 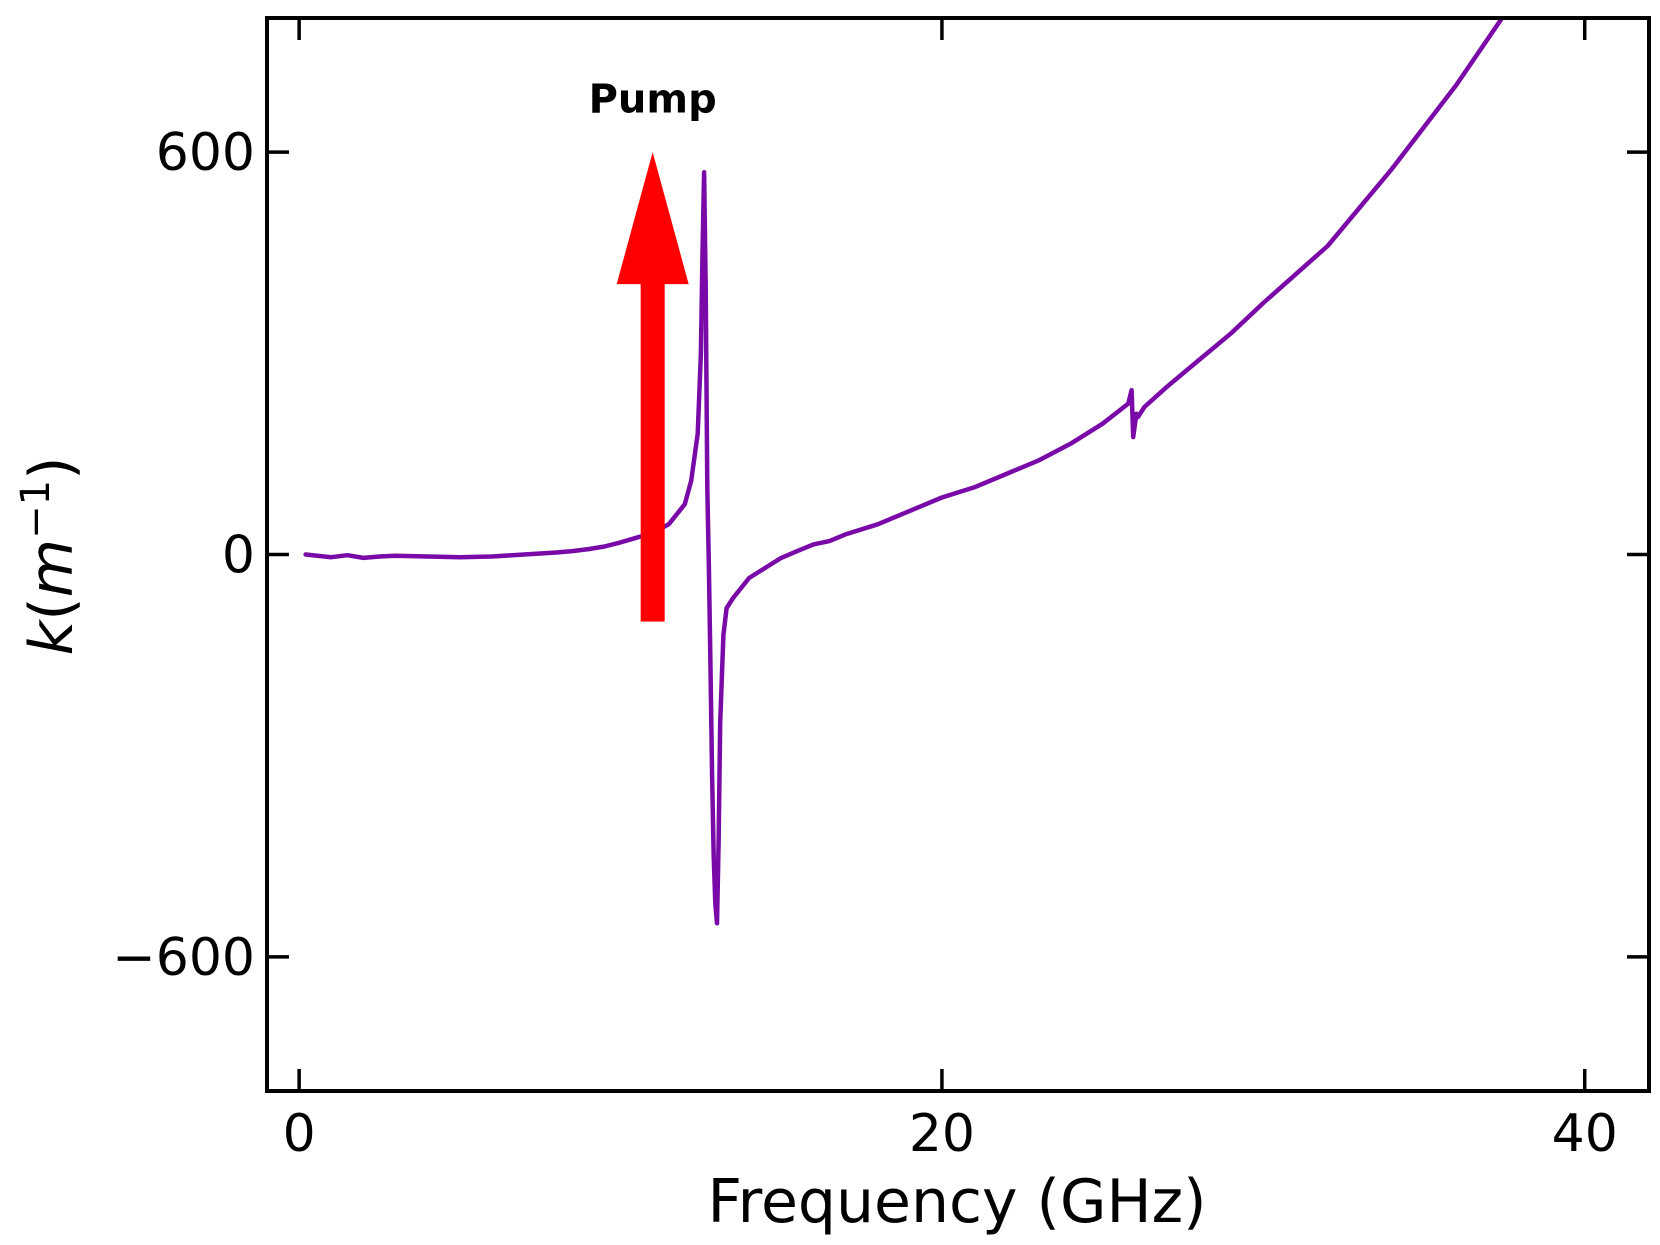 I want to click on y-tick-label: −600, so click(x=183, y=958).